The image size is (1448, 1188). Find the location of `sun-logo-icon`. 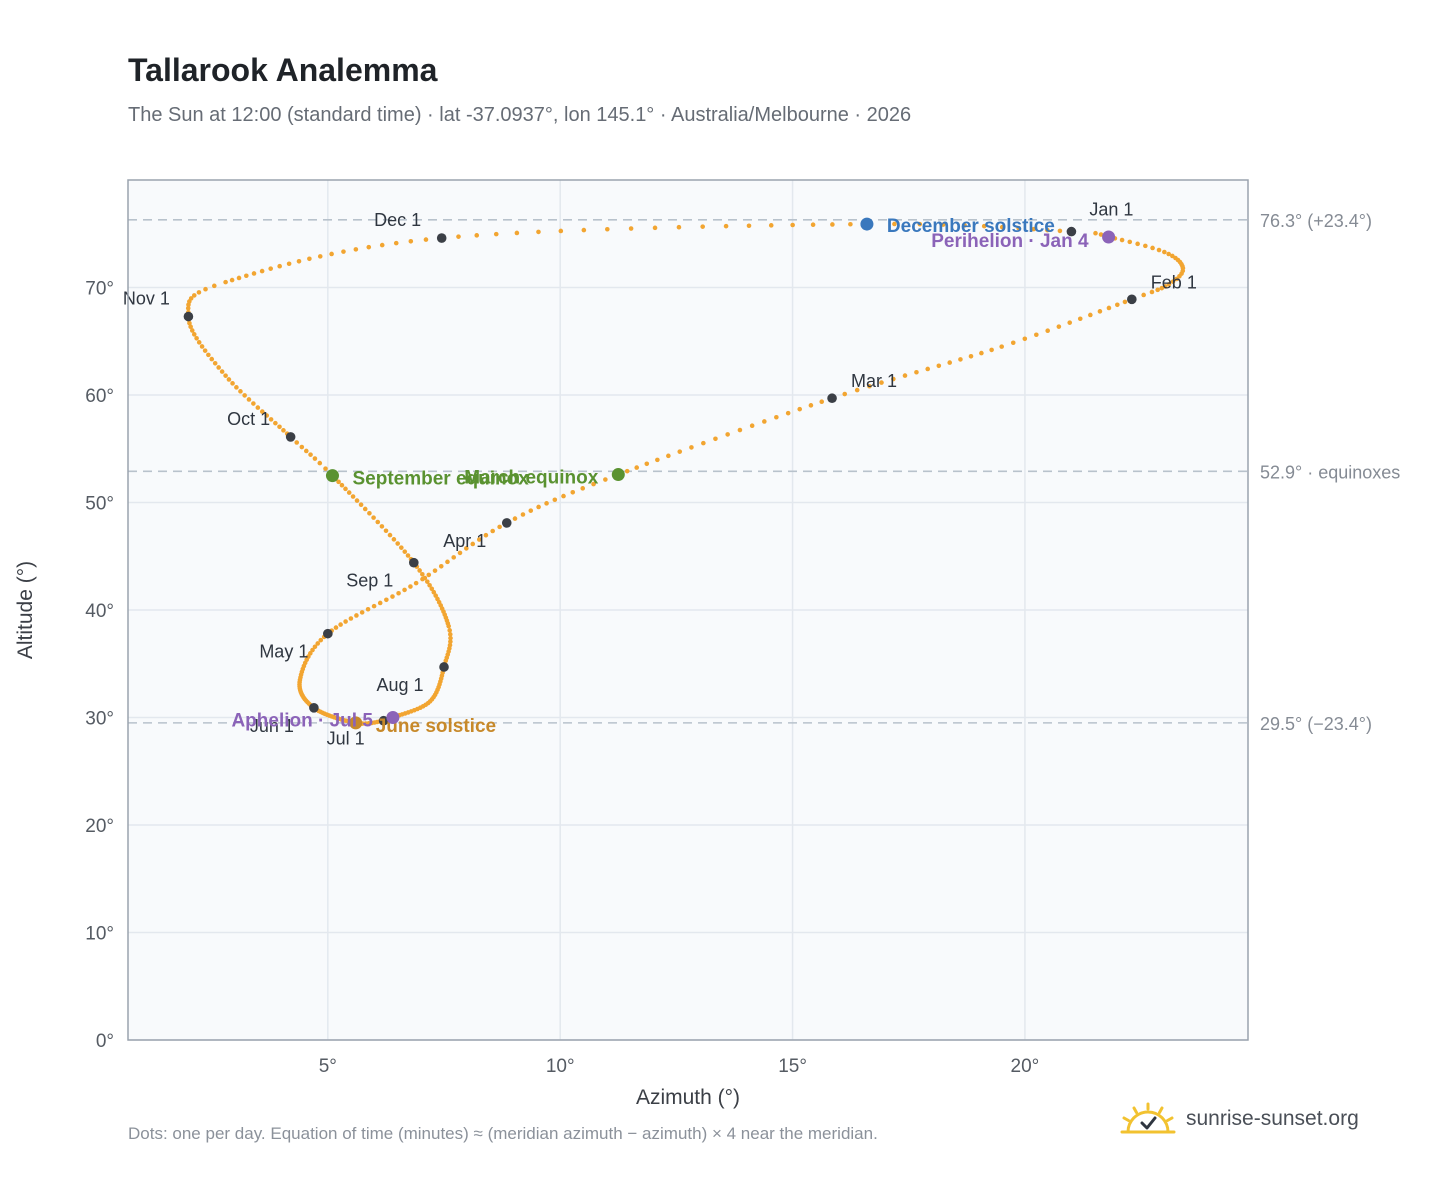

sun-logo-icon is located at coordinates (1148, 1118).